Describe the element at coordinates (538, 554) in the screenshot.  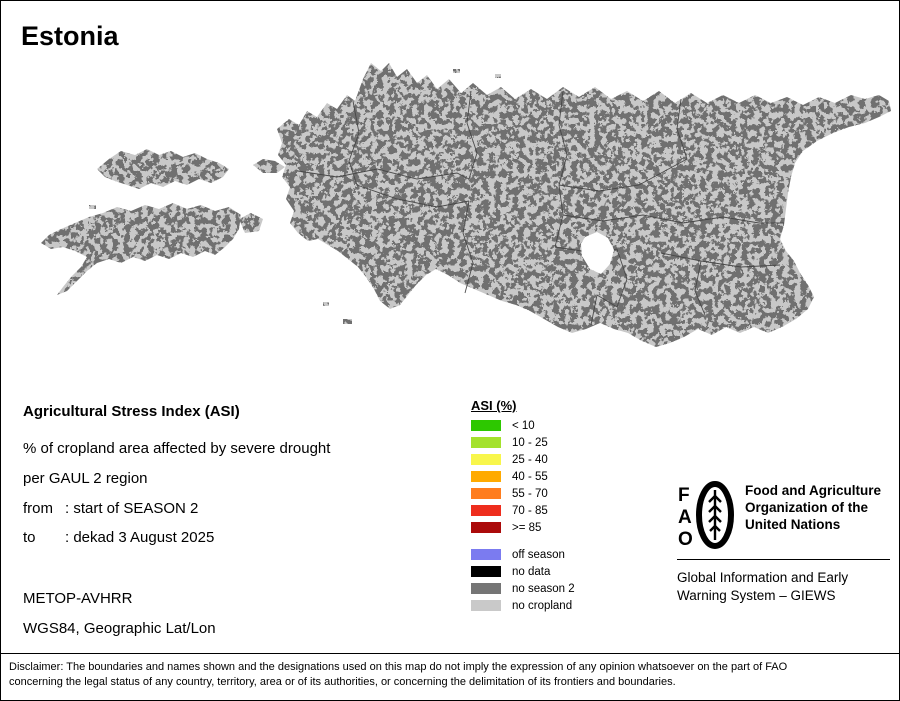
I see `legend-label: off season` at that location.